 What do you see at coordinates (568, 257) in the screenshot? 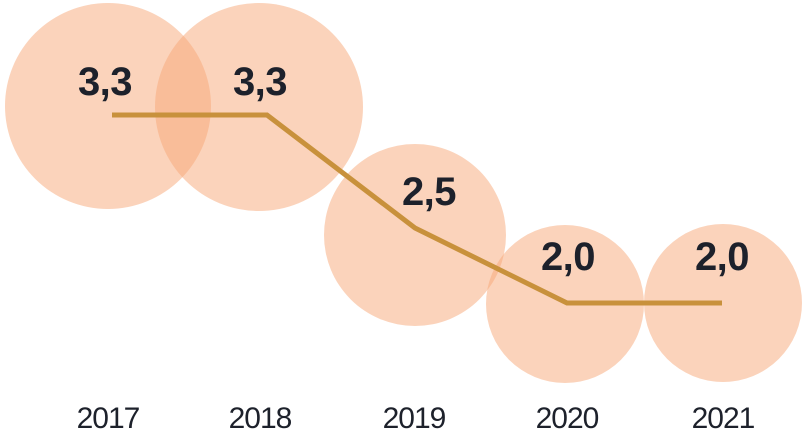
I see `value-label-2020: 2,0` at bounding box center [568, 257].